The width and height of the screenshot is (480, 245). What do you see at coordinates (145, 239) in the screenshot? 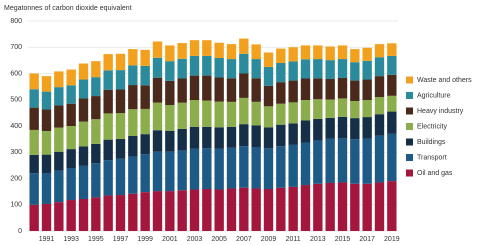
I see `x-tick-label: 1999` at bounding box center [145, 239].